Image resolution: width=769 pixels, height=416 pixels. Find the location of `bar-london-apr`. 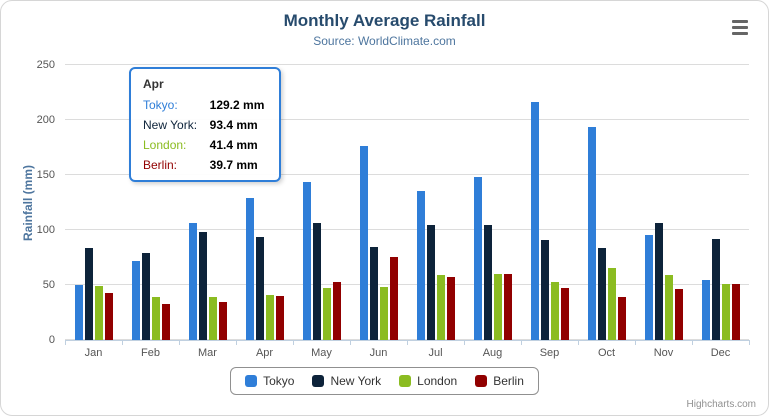

bar-london-apr is located at coordinates (269, 317).